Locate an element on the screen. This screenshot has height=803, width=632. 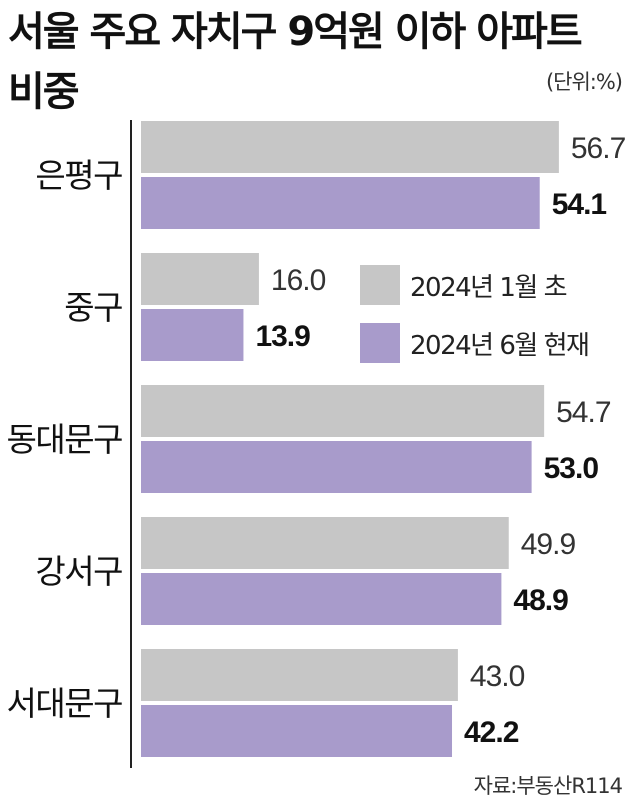
value-label-new-1: 13.9 is located at coordinates (282, 336).